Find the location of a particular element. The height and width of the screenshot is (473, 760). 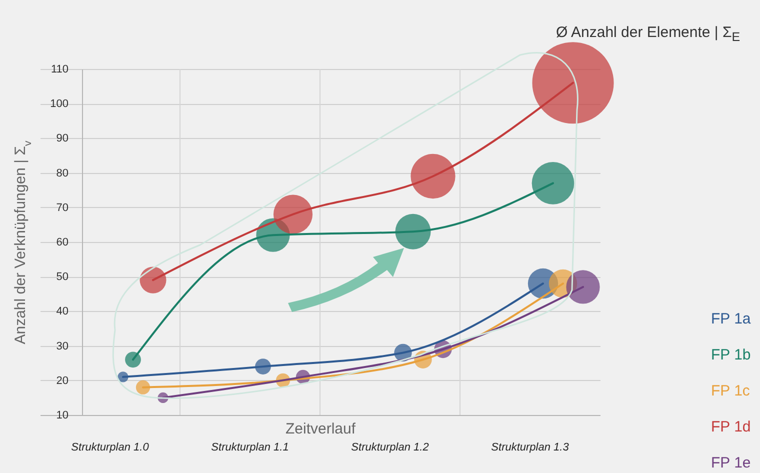

y-tick-label: 80 is located at coordinates (62, 173).